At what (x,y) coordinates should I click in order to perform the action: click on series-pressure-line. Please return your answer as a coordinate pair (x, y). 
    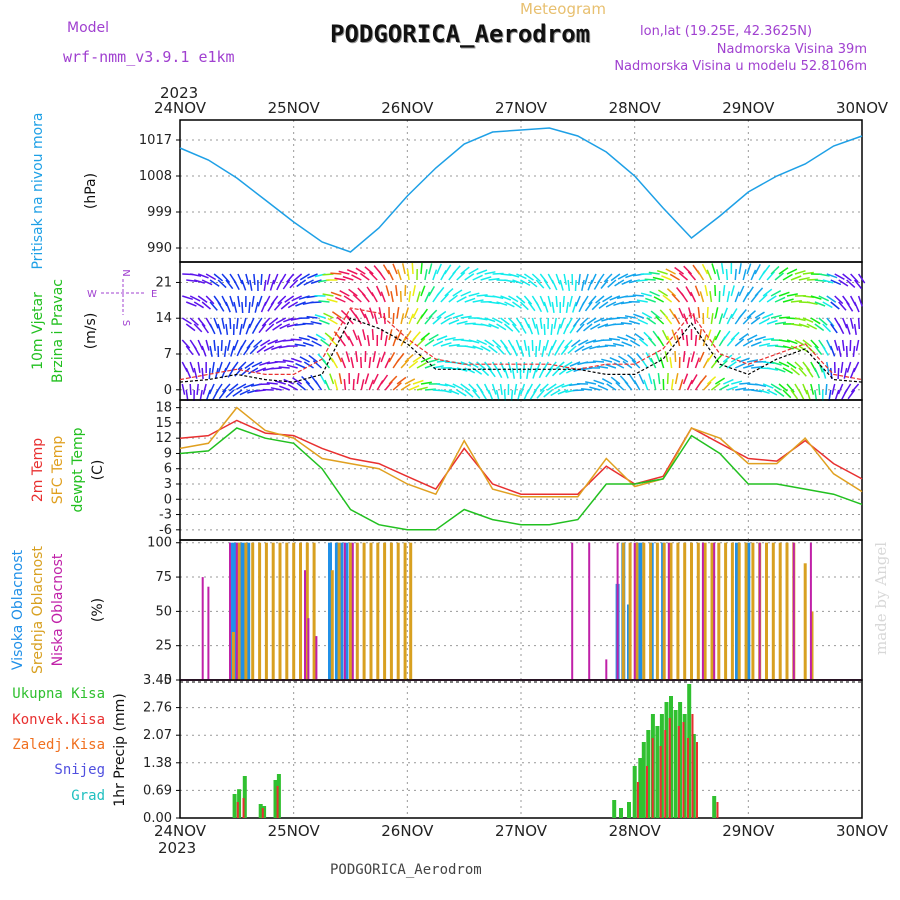
    Looking at the image, I should click on (521, 190).